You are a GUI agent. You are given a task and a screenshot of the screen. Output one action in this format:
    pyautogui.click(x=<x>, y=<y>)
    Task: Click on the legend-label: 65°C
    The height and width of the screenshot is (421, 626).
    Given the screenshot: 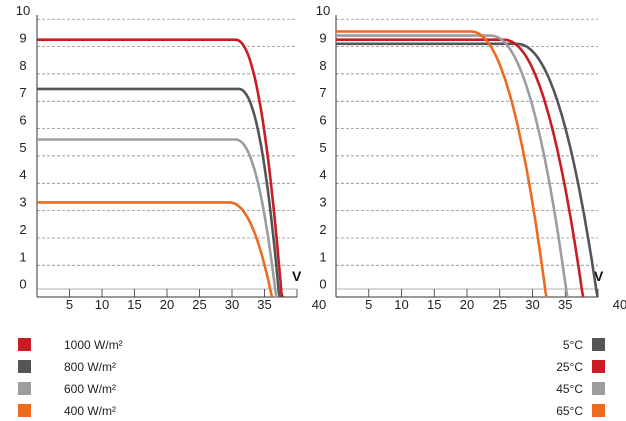 What is the action you would take?
    pyautogui.click(x=569, y=411)
    